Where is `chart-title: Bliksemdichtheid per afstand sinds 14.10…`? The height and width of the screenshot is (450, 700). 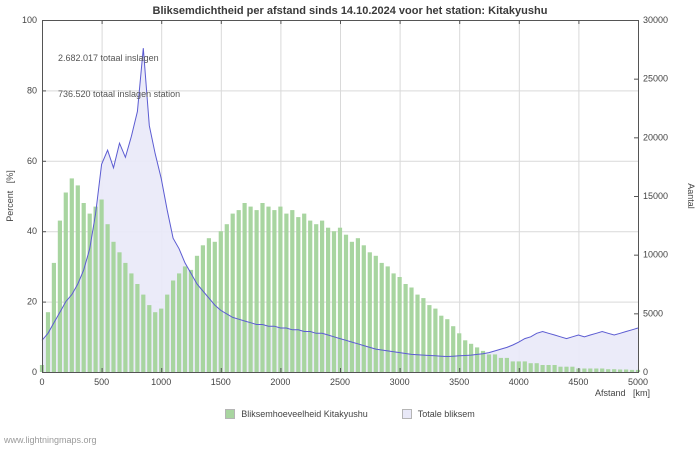
chart-title: Bliksemdichtheid per afstand sinds 14.10… is located at coordinates (350, 11).